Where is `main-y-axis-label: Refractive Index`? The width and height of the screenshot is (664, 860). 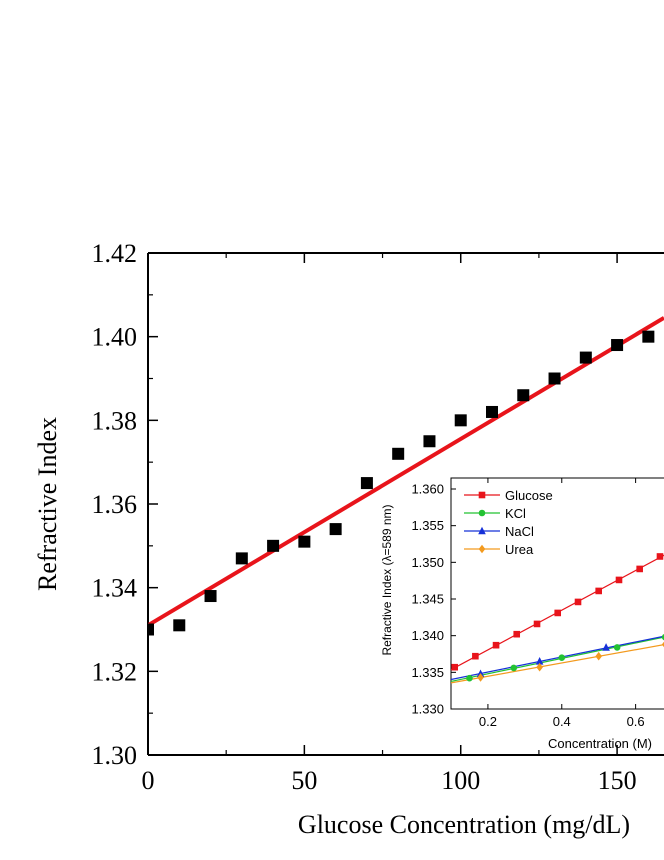
main-y-axis-label: Refractive Index is located at coordinates (47, 504).